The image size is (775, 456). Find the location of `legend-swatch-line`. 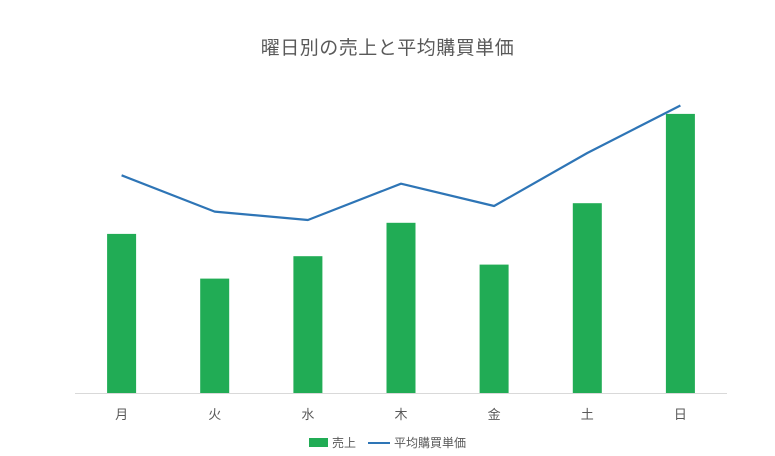

legend-swatch-line is located at coordinates (379, 442).